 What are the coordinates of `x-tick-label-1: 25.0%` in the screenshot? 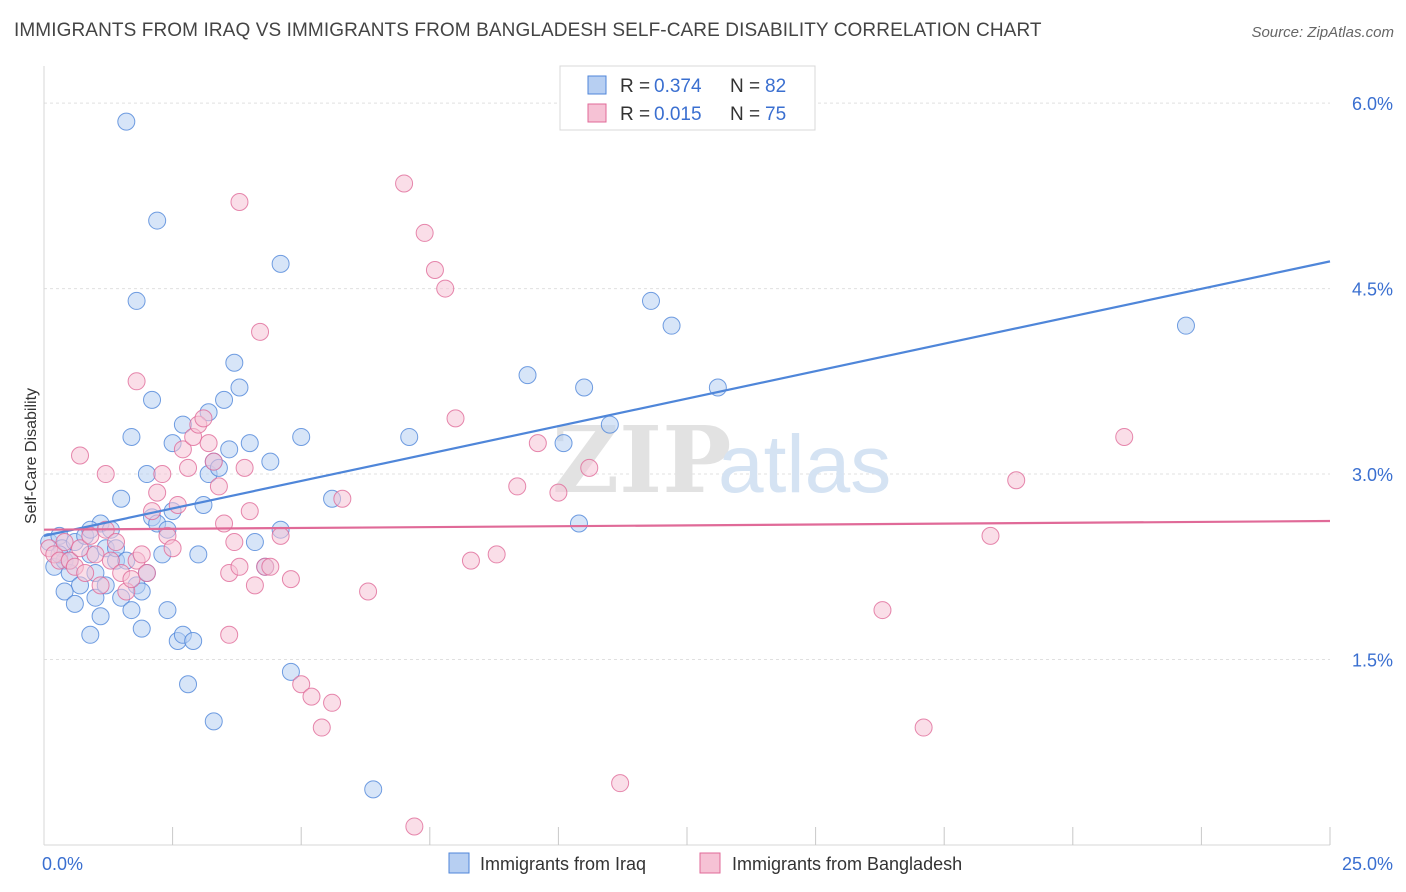 It's located at (1367, 864).